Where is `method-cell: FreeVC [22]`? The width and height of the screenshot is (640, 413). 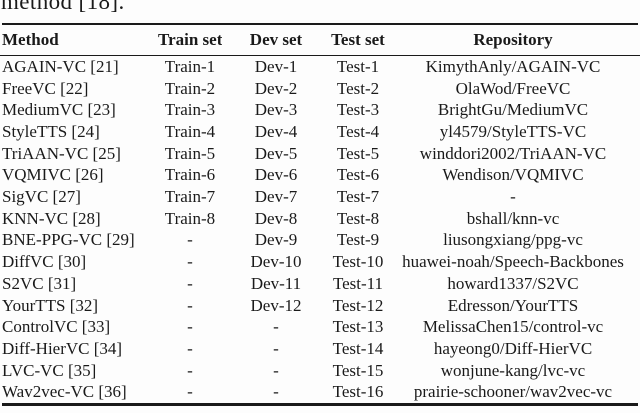 method-cell: FreeVC [22] is located at coordinates (45, 88).